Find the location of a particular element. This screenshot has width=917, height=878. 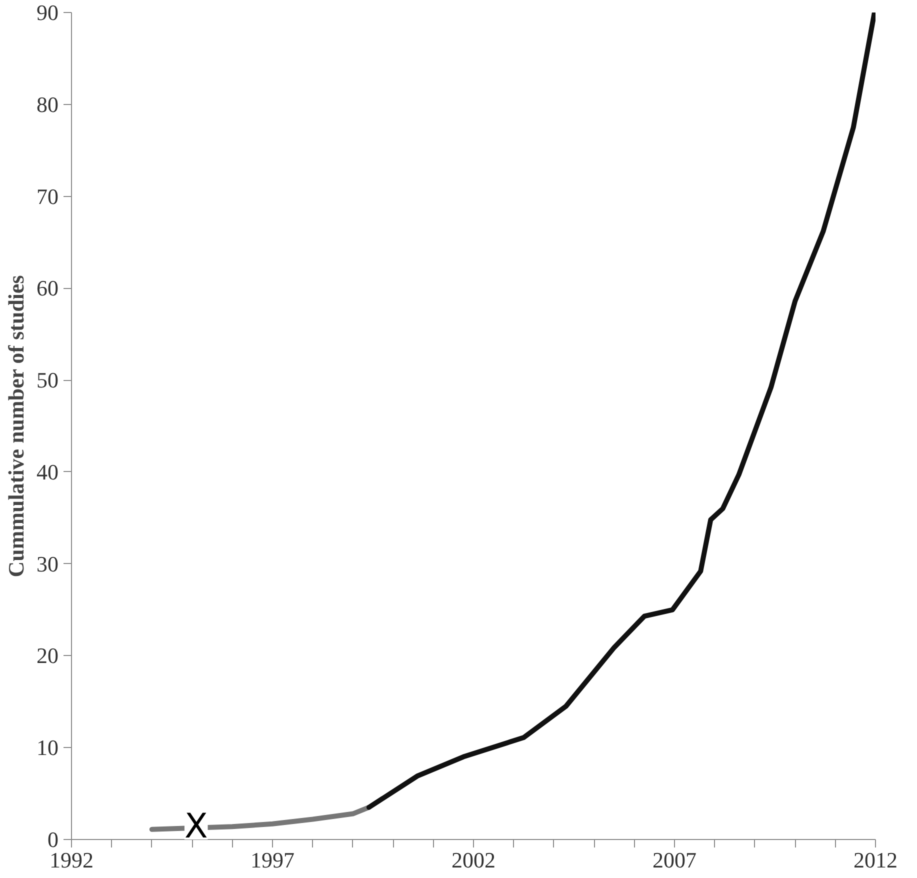

y-tick-label: 60 is located at coordinates (47, 288).